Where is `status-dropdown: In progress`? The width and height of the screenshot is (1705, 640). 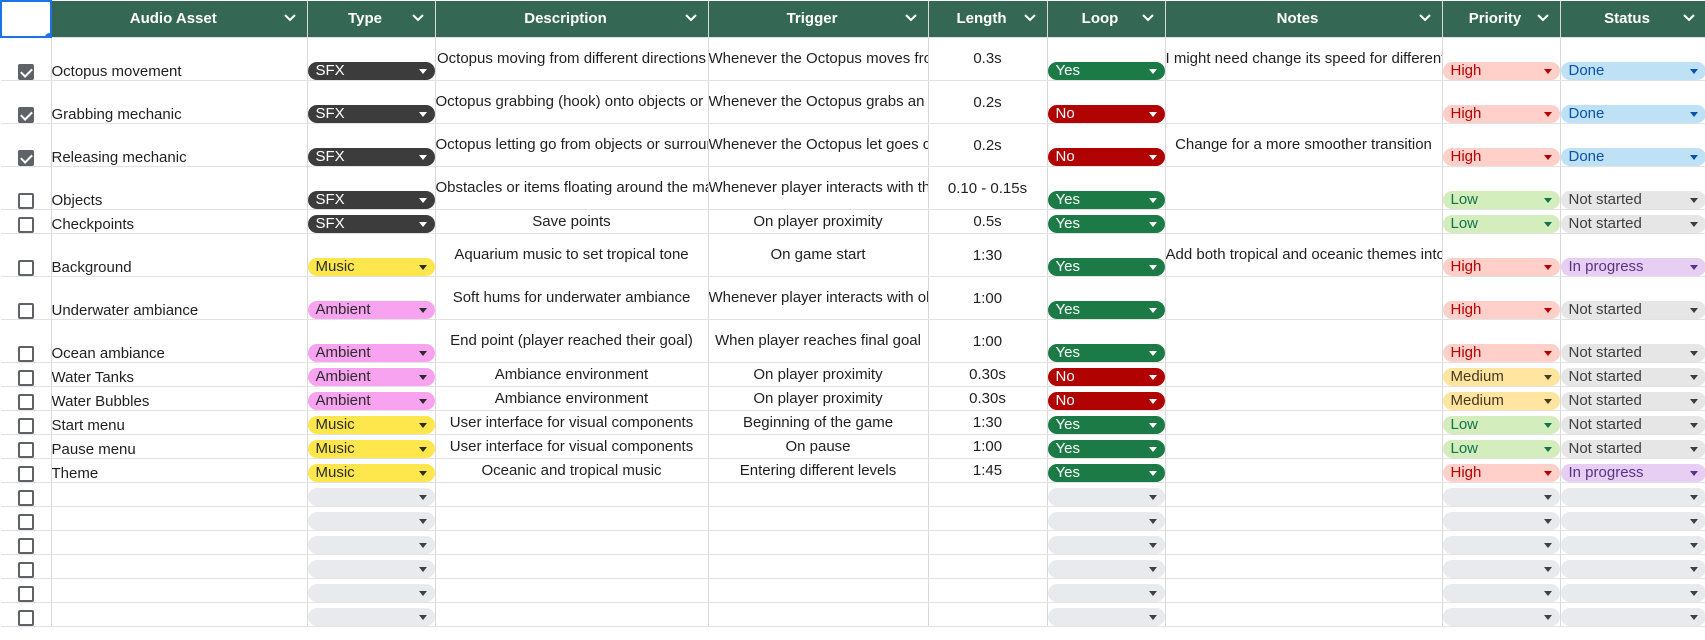
status-dropdown: In progress is located at coordinates (1632, 267).